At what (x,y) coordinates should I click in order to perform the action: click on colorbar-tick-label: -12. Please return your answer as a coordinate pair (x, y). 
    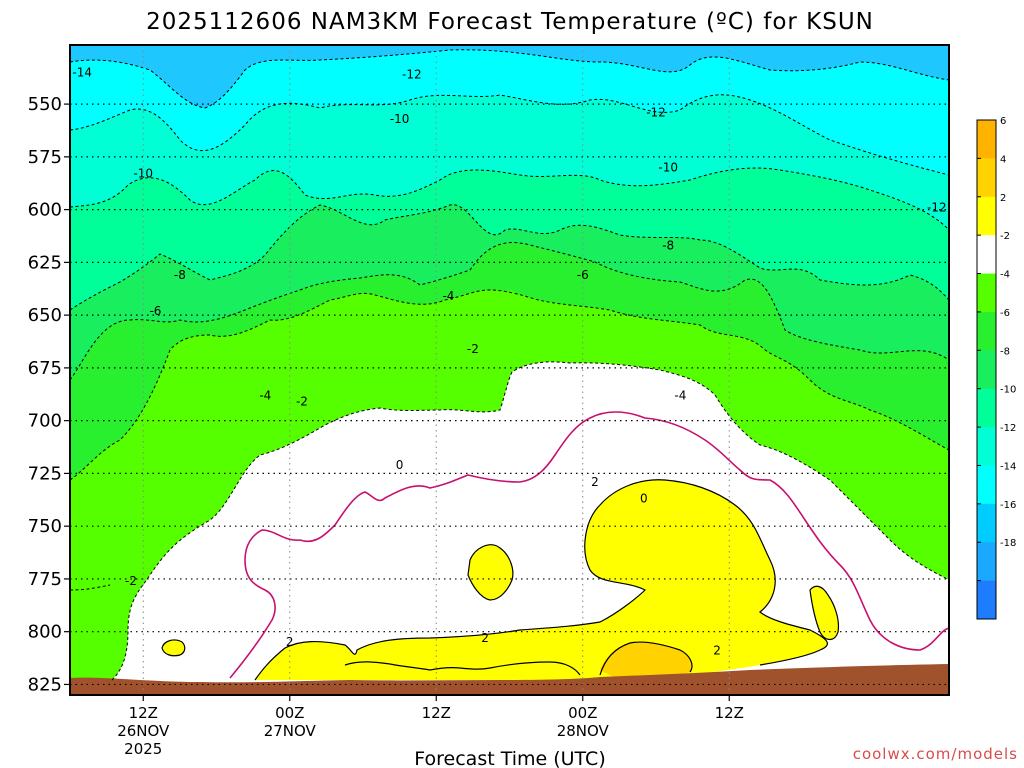
    Looking at the image, I should click on (1008, 428).